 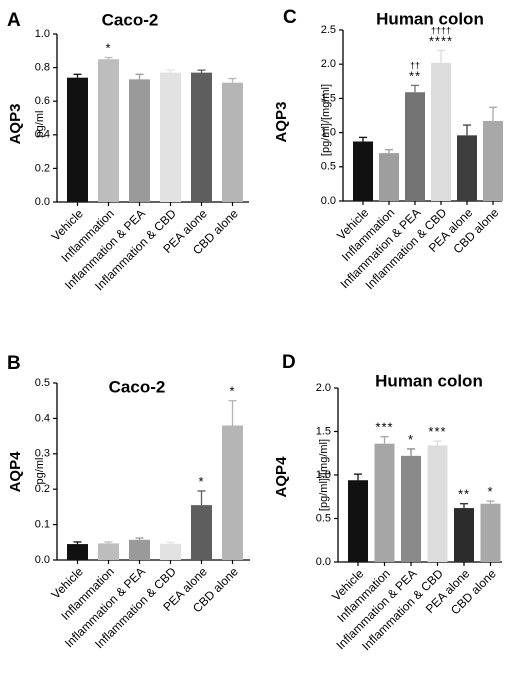 I want to click on panel-letter: C, so click(x=290, y=17).